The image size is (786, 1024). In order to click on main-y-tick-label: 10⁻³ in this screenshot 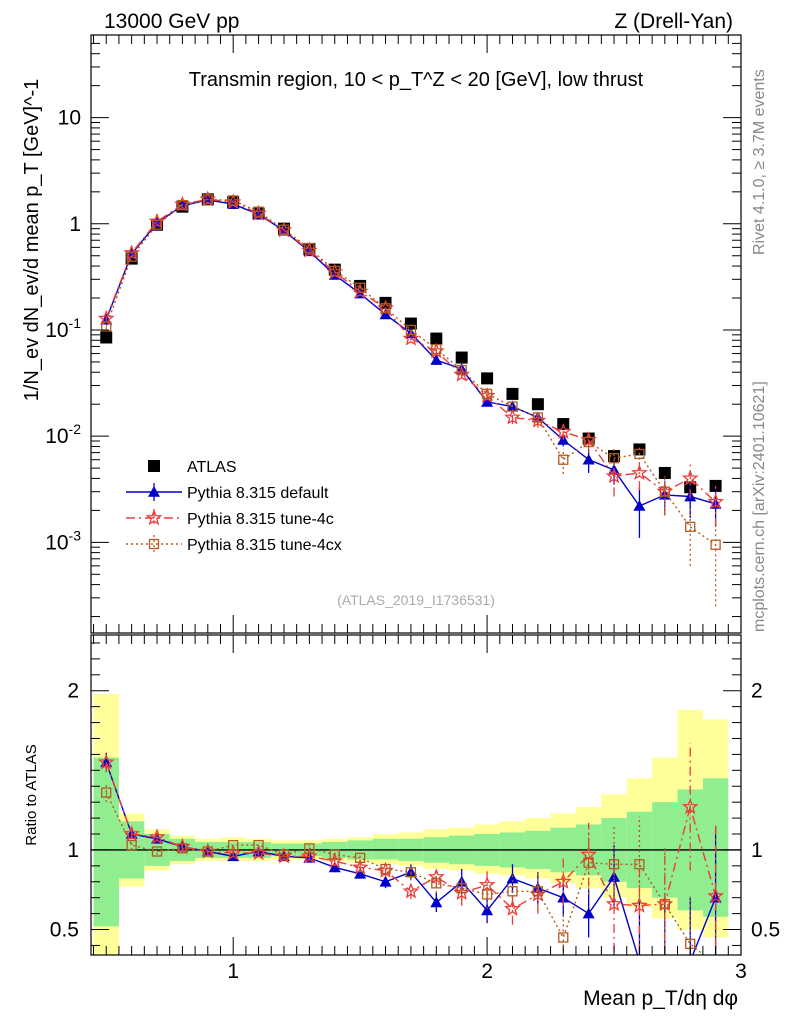, I will do `click(63, 540)`.